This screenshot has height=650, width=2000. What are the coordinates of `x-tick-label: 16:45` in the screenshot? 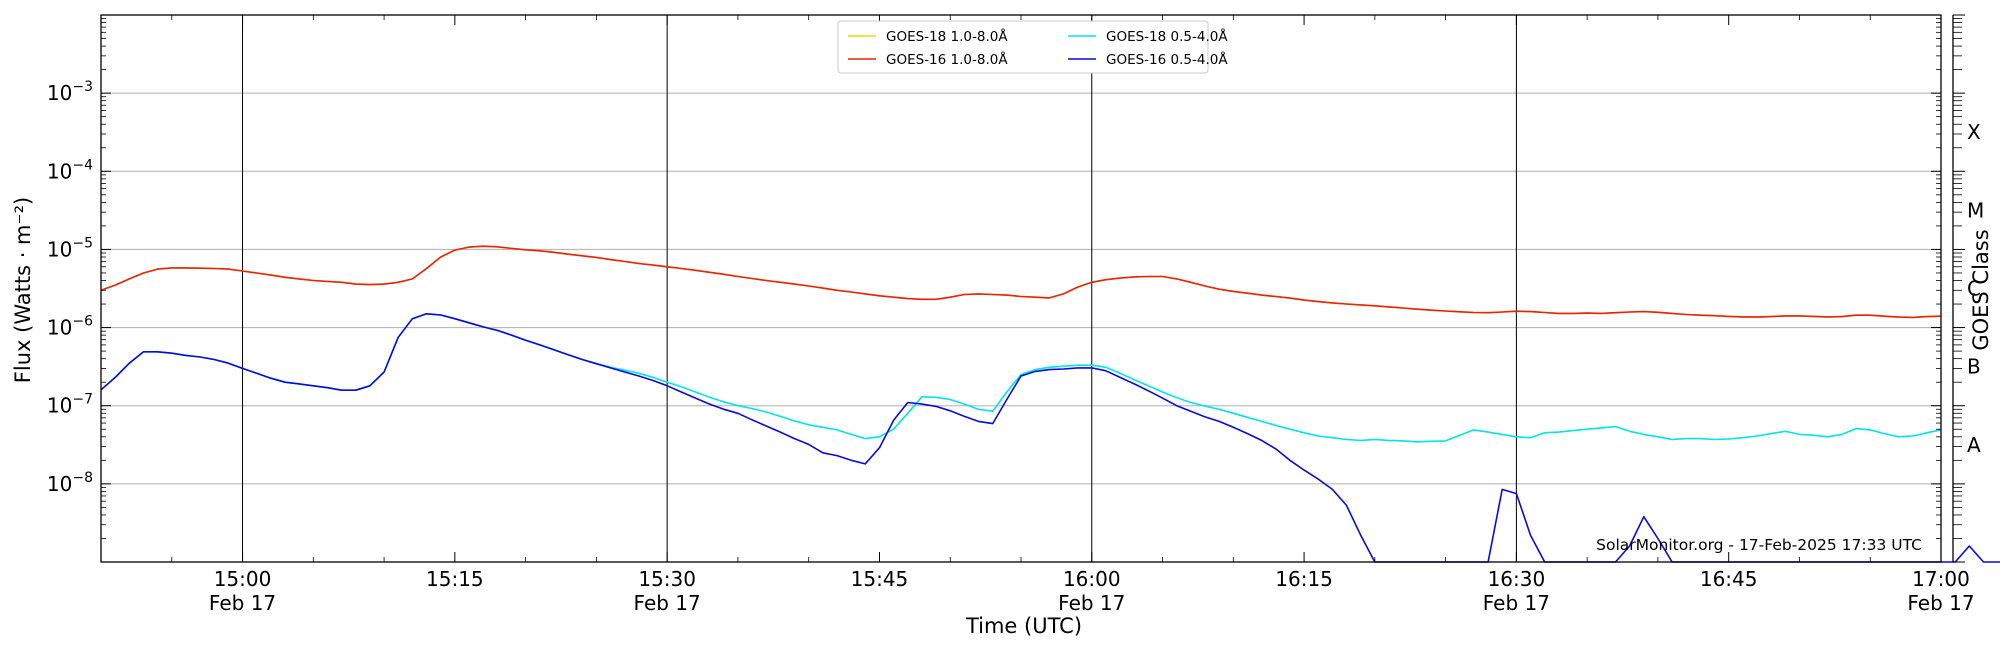 It's located at (1729, 579).